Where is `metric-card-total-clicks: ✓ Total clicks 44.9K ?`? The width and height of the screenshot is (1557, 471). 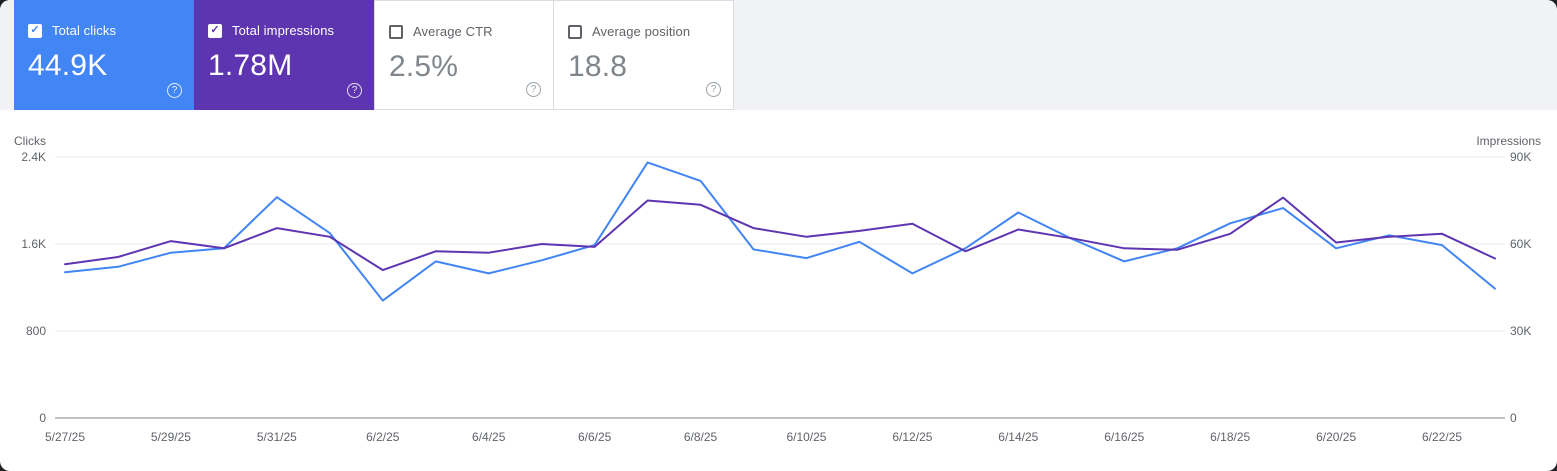
metric-card-total-clicks: ✓ Total clicks 44.9K ? is located at coordinates (104, 55).